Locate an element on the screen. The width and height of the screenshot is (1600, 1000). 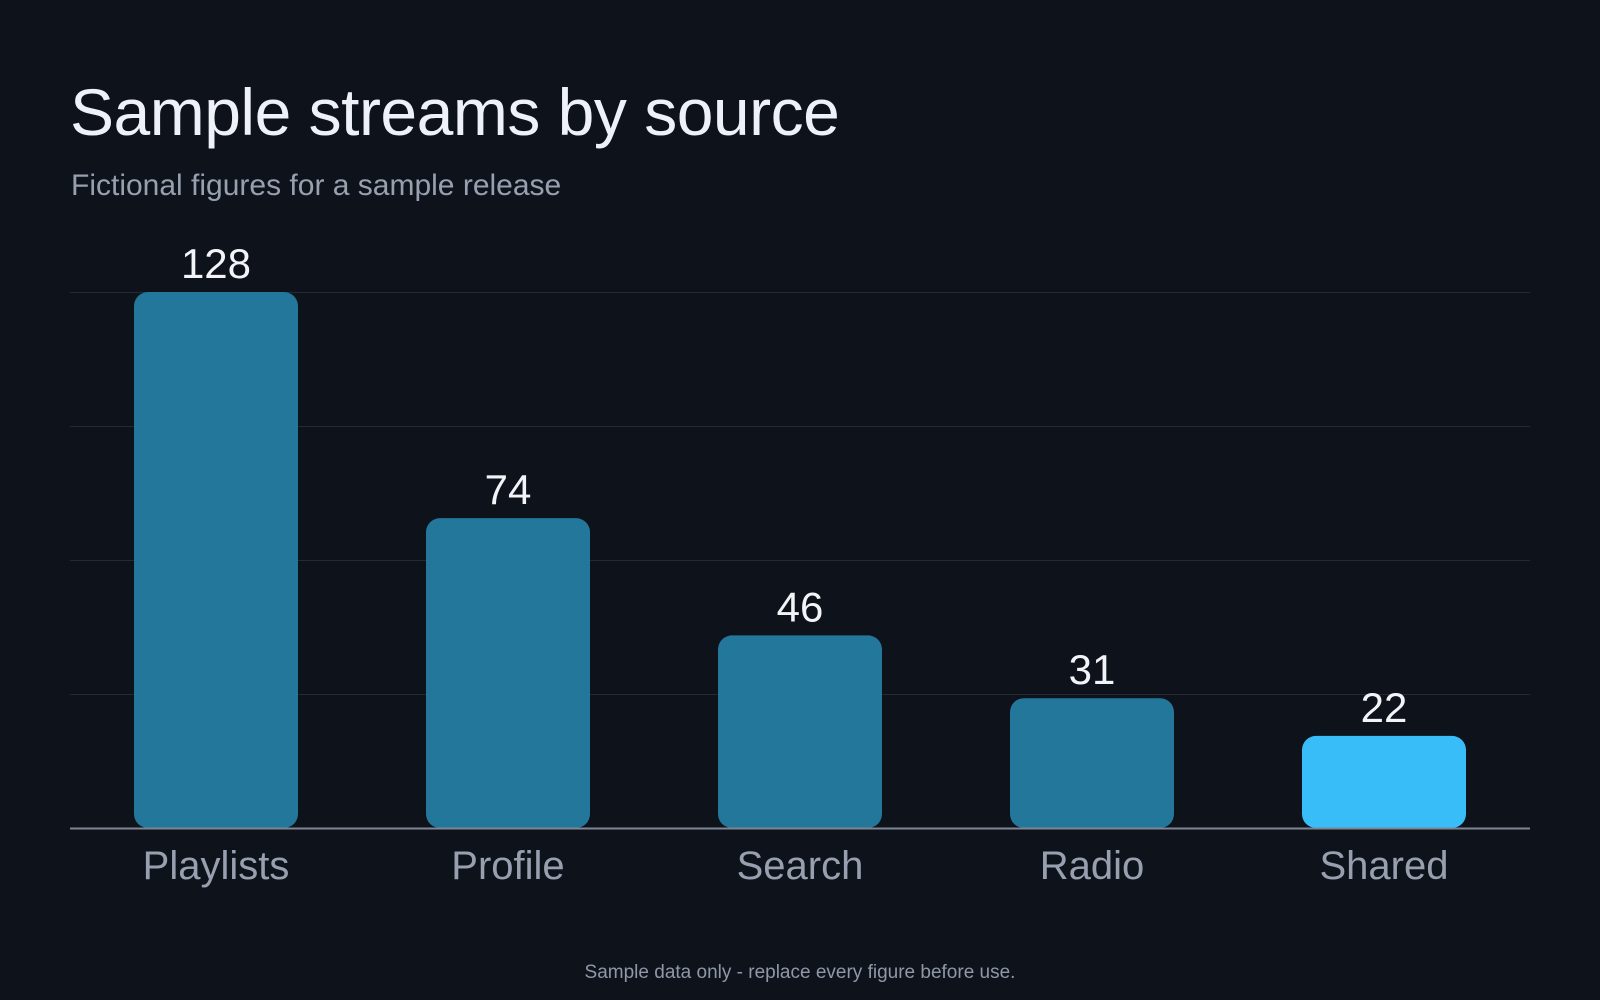
category-label: Playlists is located at coordinates (216, 866).